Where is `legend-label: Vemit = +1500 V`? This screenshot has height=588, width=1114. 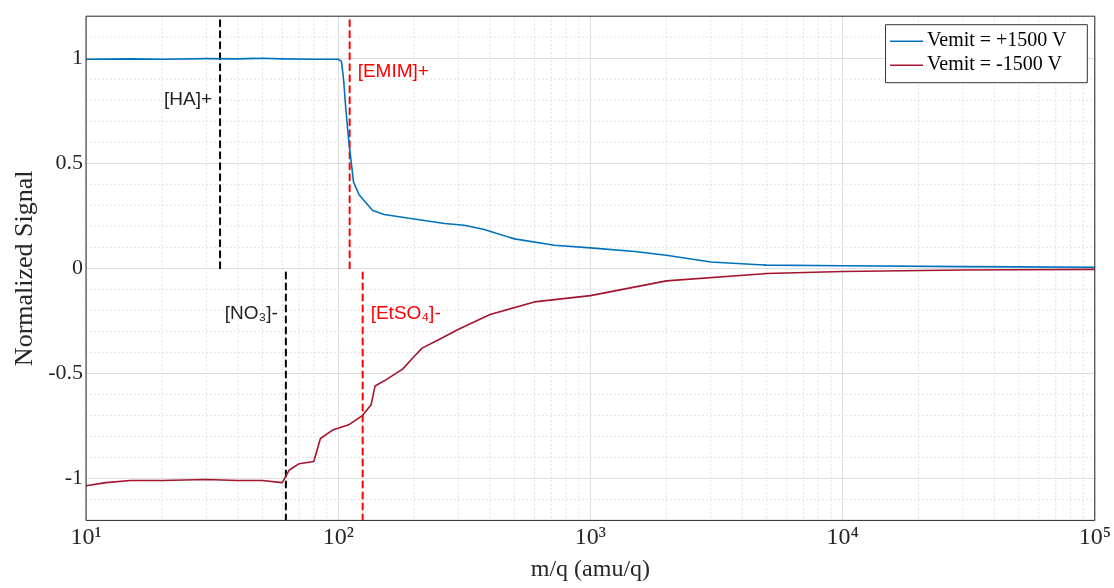 legend-label: Vemit = +1500 V is located at coordinates (997, 39).